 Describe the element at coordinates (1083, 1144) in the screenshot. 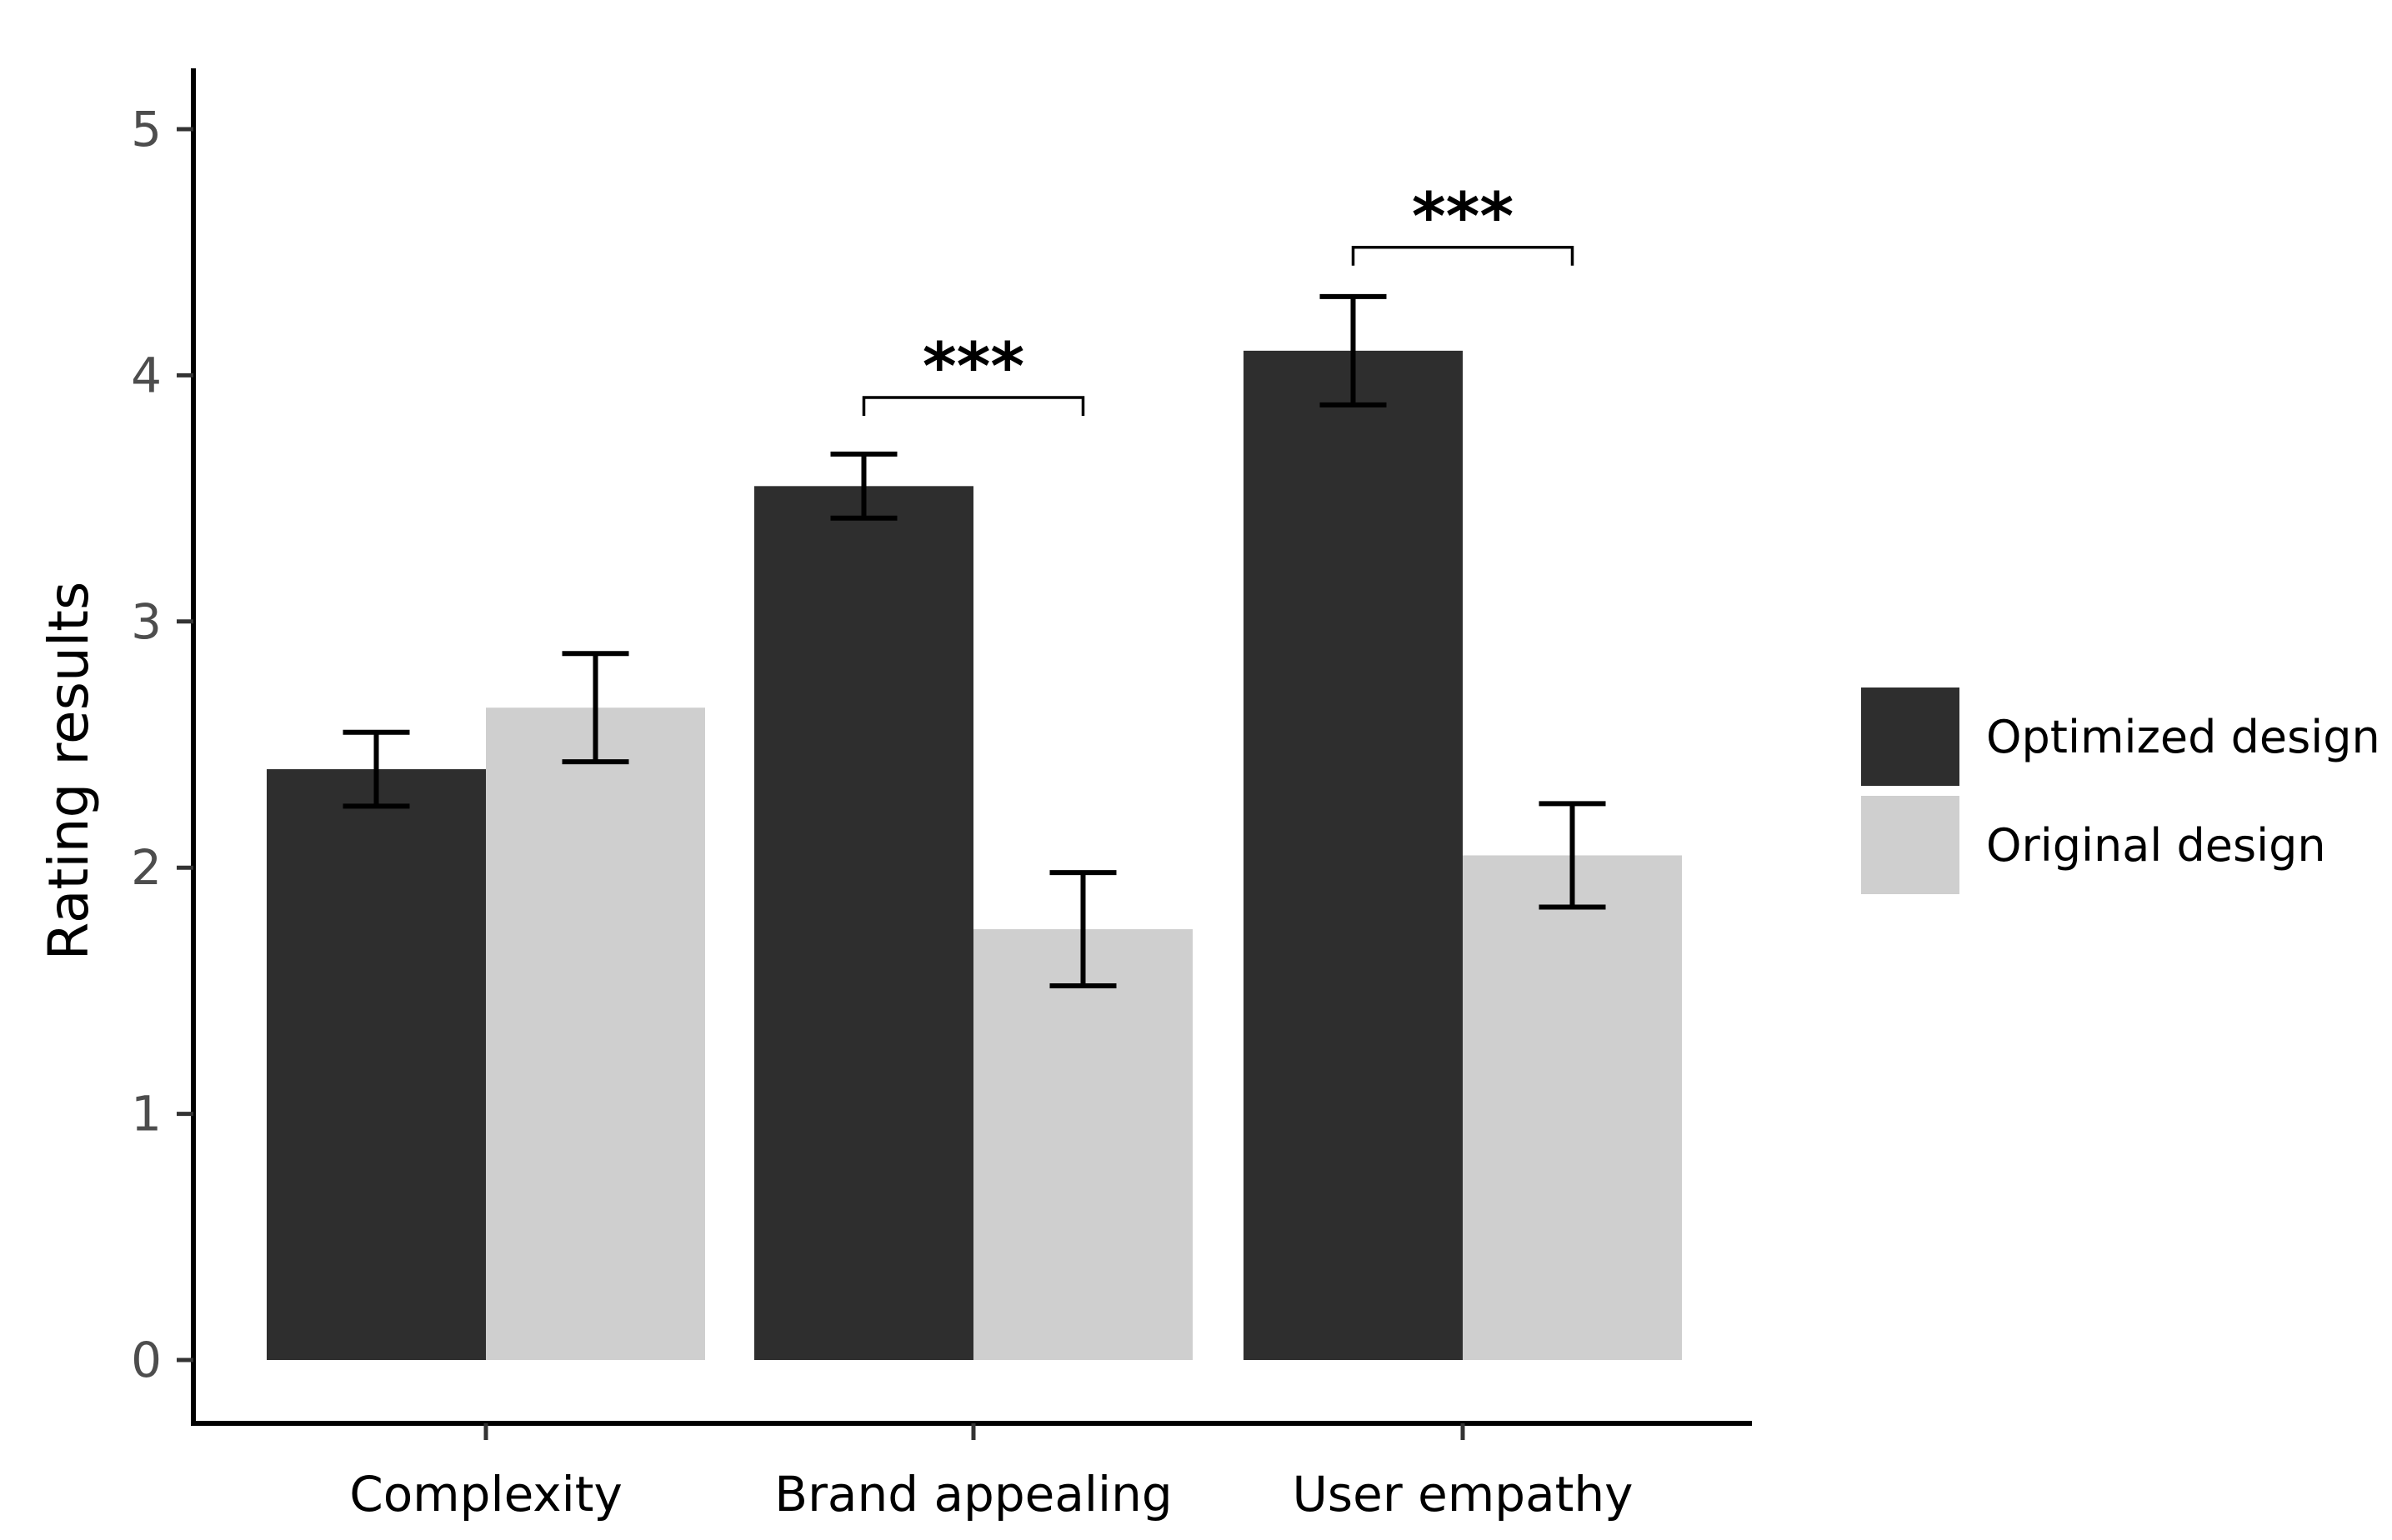

I see `bar-original-design-brand-appealing` at that location.